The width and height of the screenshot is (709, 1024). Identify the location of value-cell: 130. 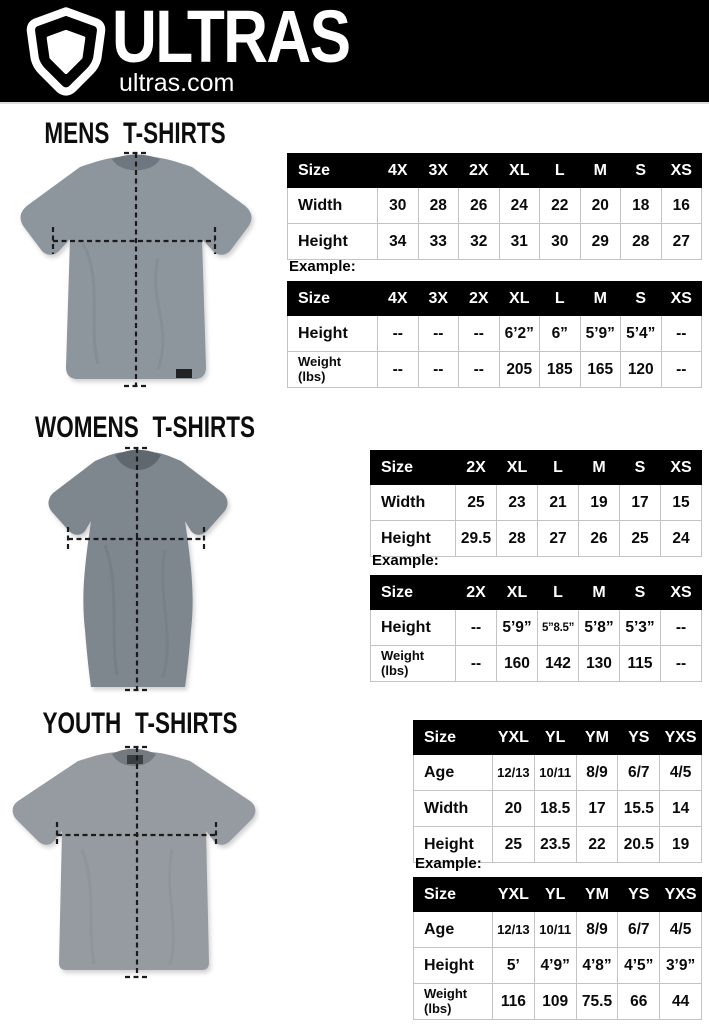
(599, 663).